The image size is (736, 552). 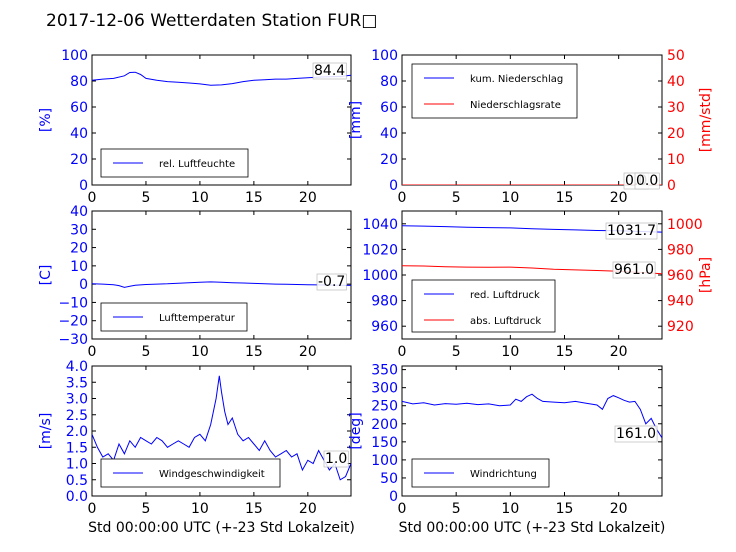 I want to click on series-line-humidity, so click(x=221, y=78).